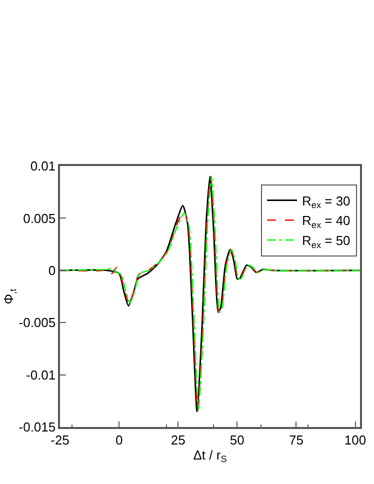  I want to click on y-tick-label: 0, so click(52, 270).